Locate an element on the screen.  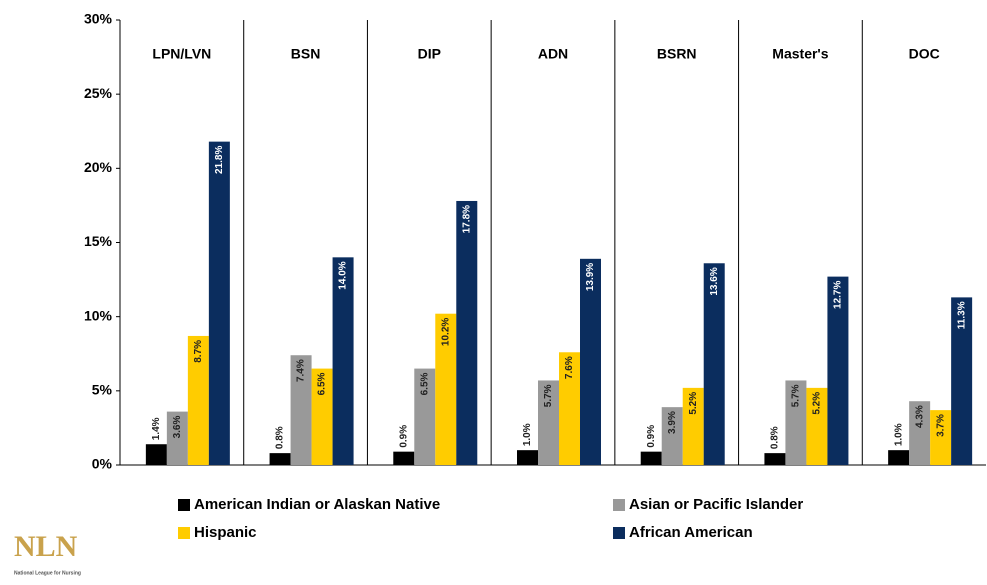
value-label: 7.4% is located at coordinates (301, 370).